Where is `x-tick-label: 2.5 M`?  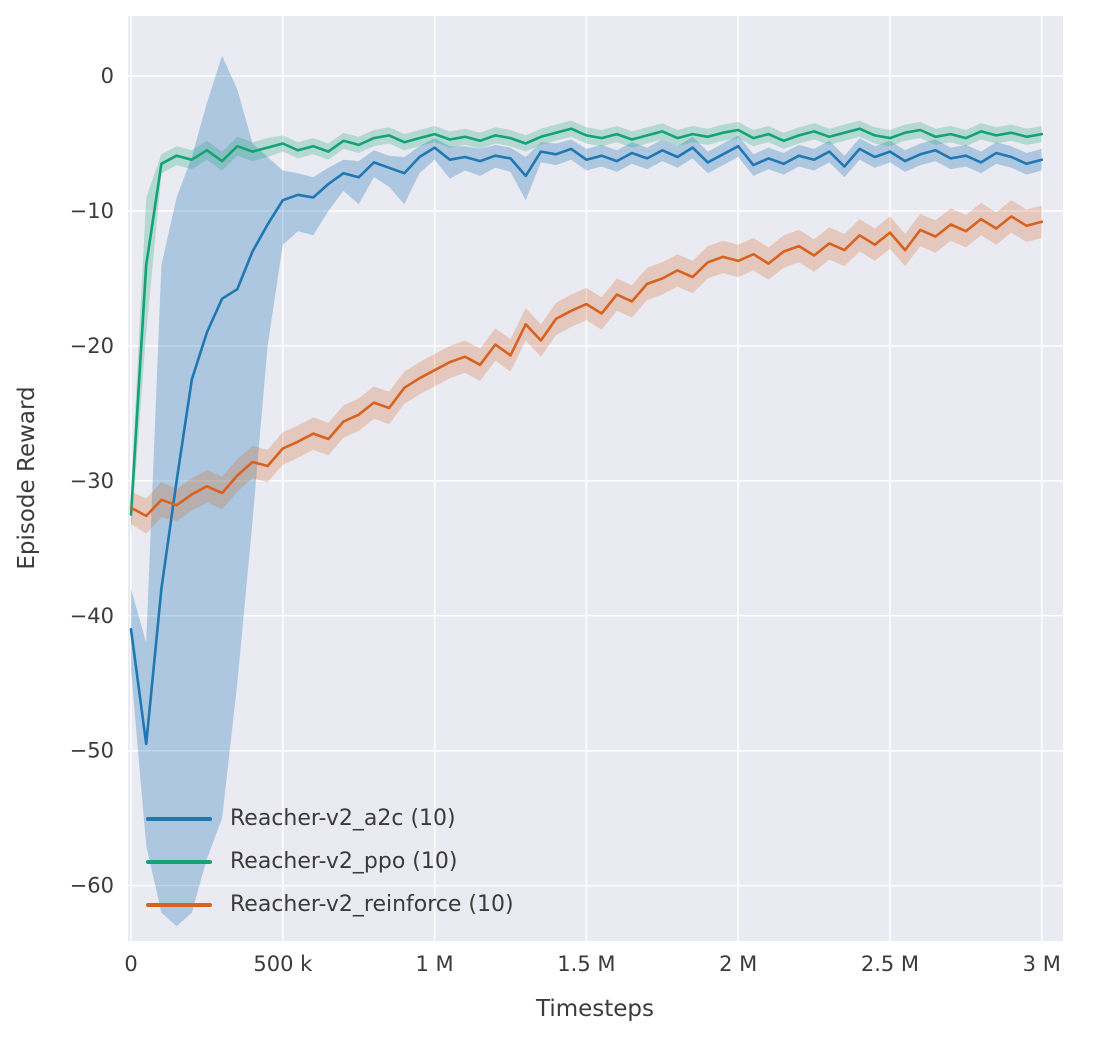 x-tick-label: 2.5 M is located at coordinates (890, 964).